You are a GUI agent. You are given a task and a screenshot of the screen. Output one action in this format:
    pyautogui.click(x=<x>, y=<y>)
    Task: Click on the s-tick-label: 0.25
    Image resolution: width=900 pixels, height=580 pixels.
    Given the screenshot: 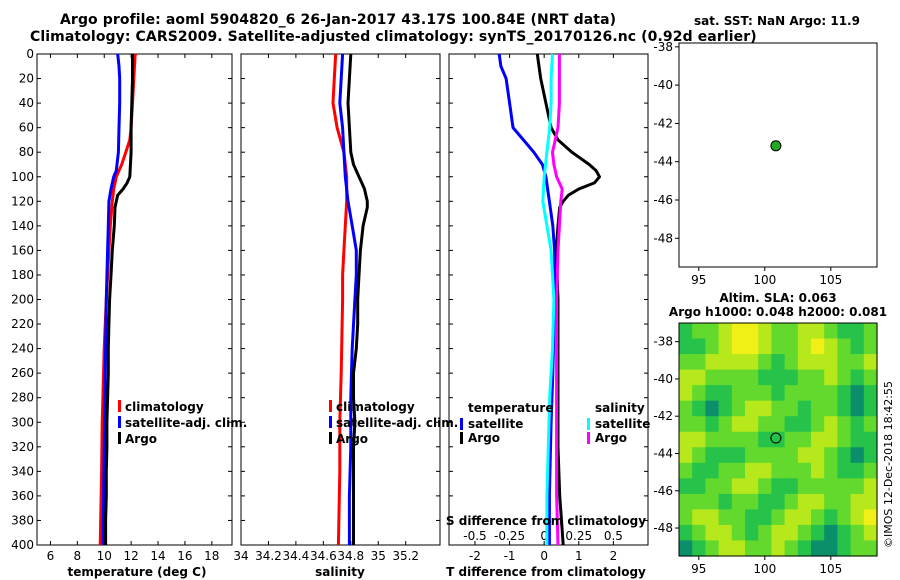 What is the action you would take?
    pyautogui.click(x=578, y=536)
    